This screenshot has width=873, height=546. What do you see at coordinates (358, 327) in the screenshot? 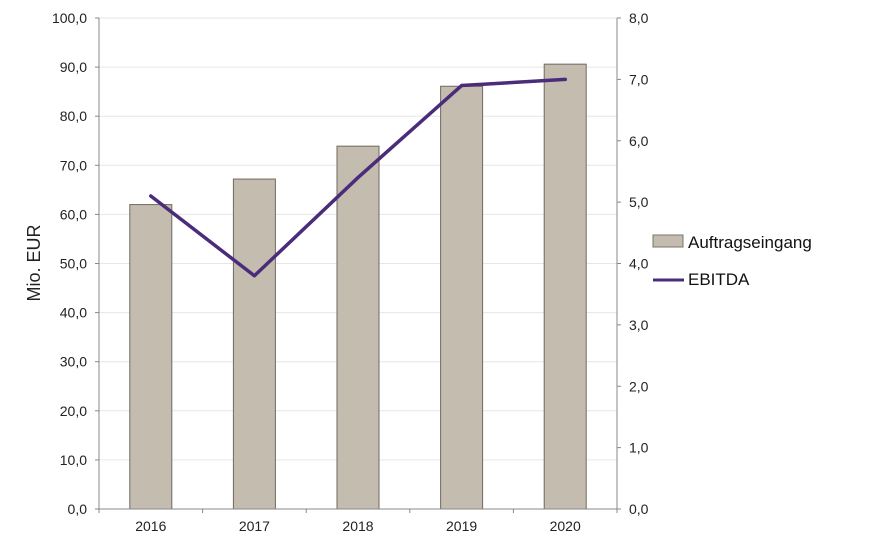
I see `bar-2018` at bounding box center [358, 327].